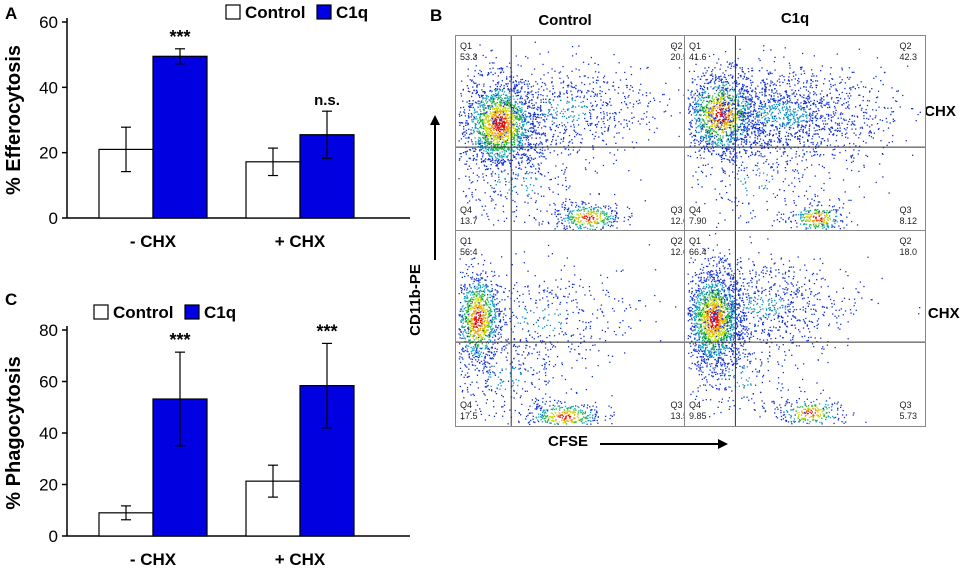 Image resolution: width=965 pixels, height=572 pixels. Describe the element at coordinates (436, 15) in the screenshot. I see `panel-letter-b: B` at that location.